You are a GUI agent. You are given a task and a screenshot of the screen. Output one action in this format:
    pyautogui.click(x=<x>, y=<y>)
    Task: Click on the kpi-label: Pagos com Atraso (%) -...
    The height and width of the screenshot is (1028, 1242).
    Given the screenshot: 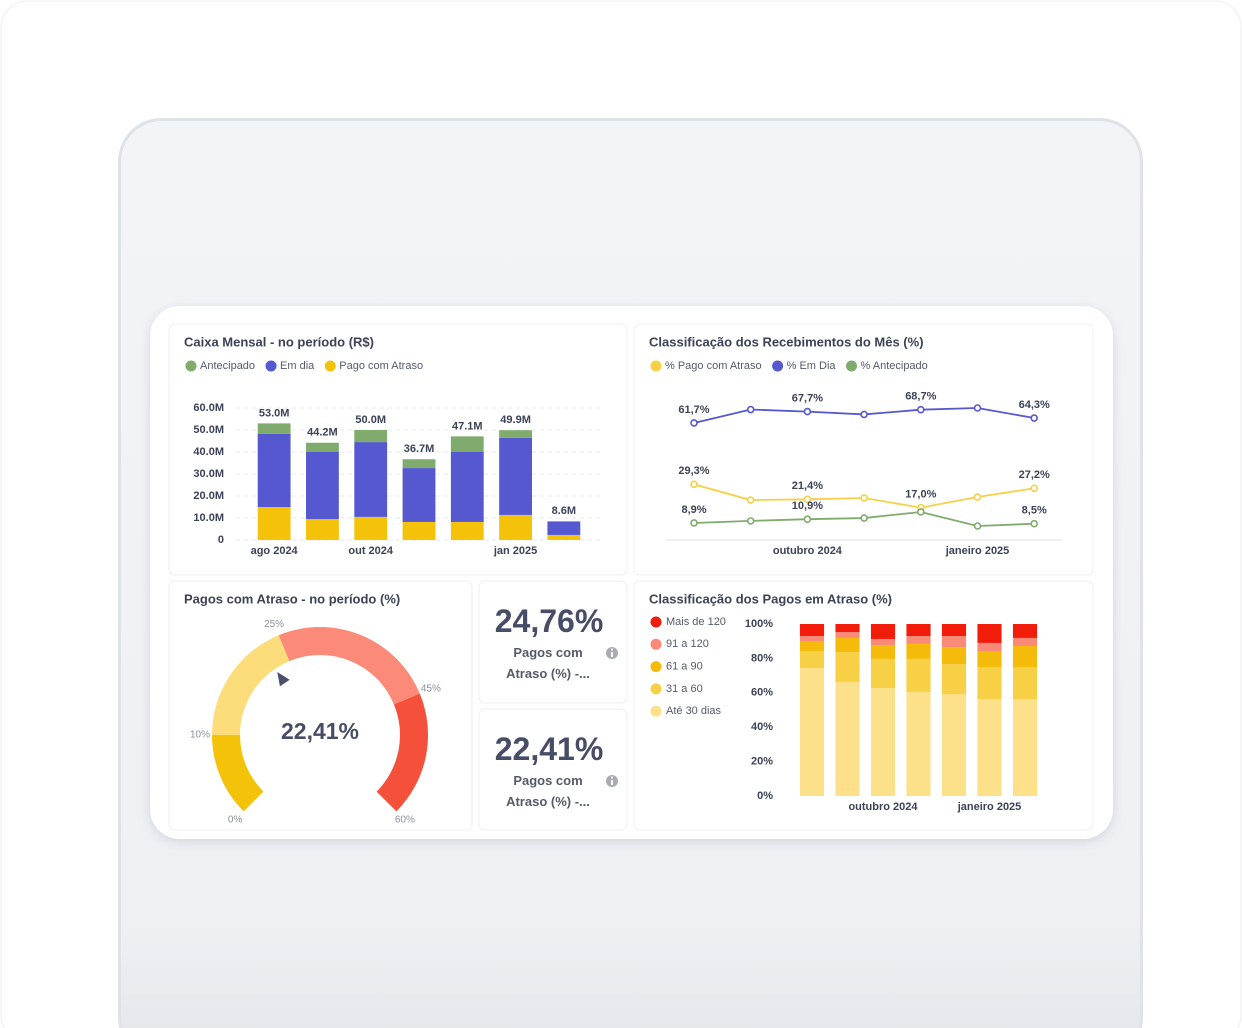 What is the action you would take?
    pyautogui.click(x=548, y=663)
    